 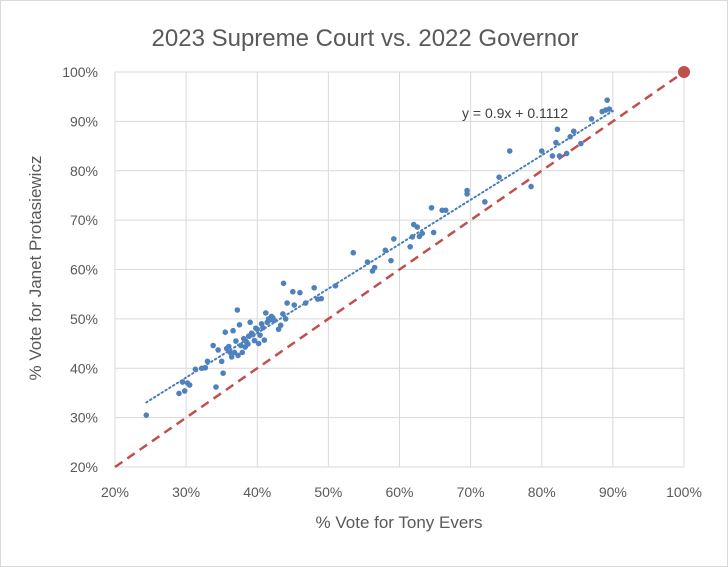 What do you see at coordinates (186, 492) in the screenshot?
I see `x-tick-label: 30%` at bounding box center [186, 492].